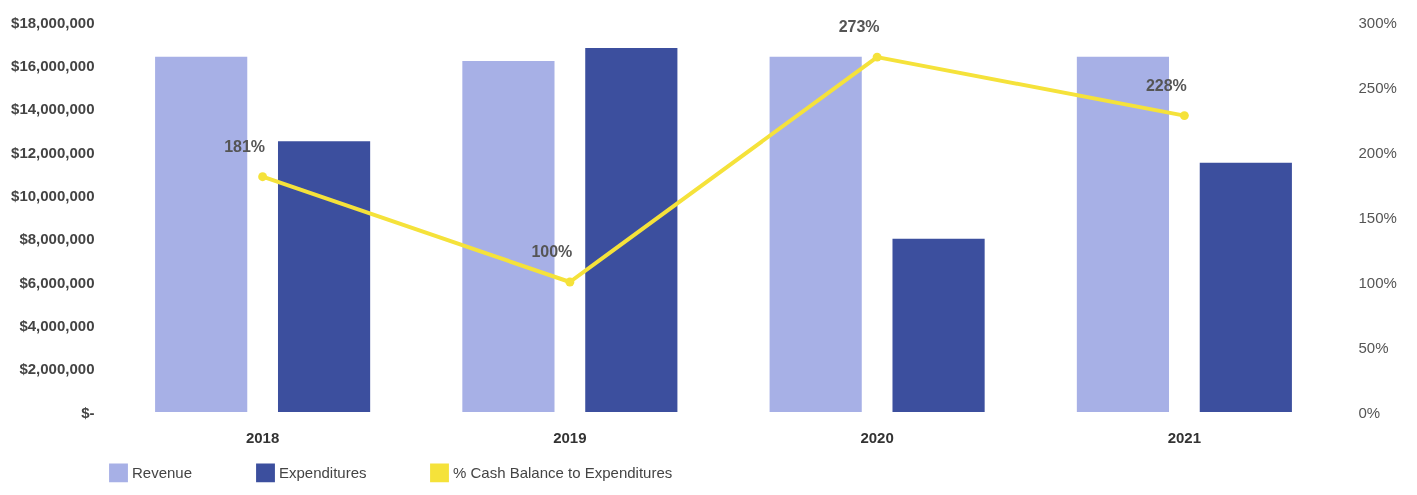  What do you see at coordinates (53, 109) in the screenshot?
I see `y-tick-label: $14,000,000` at bounding box center [53, 109].